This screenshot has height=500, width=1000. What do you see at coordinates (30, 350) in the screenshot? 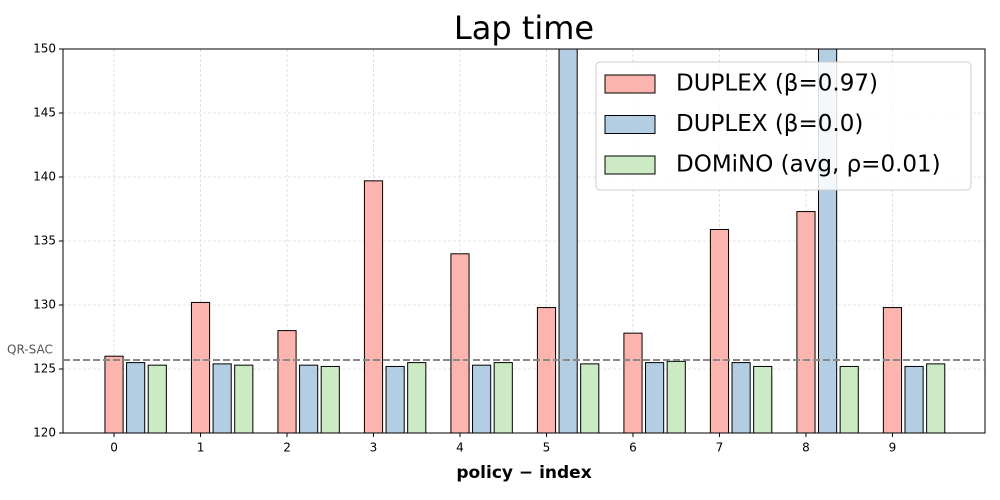
I see `reference-label: QR-SAC` at bounding box center [30, 350].